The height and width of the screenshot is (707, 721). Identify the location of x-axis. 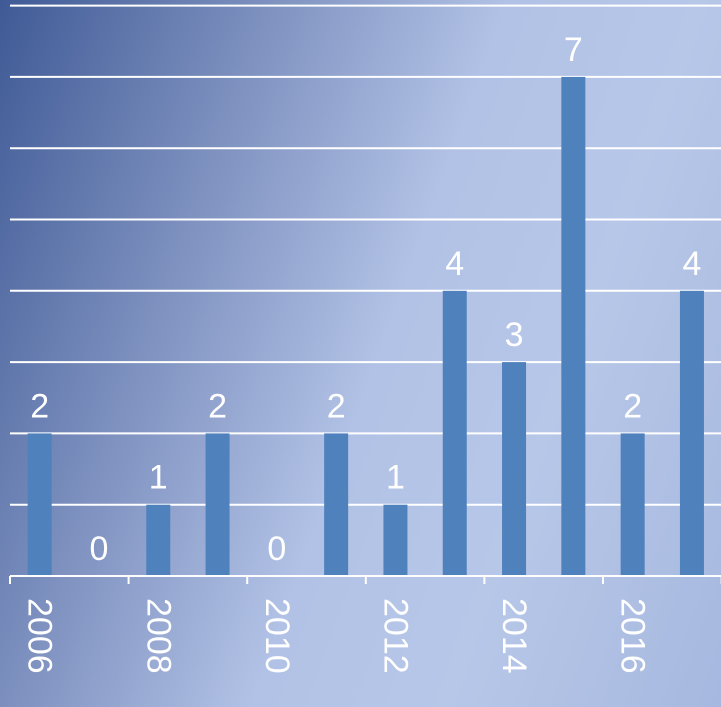
(365, 579).